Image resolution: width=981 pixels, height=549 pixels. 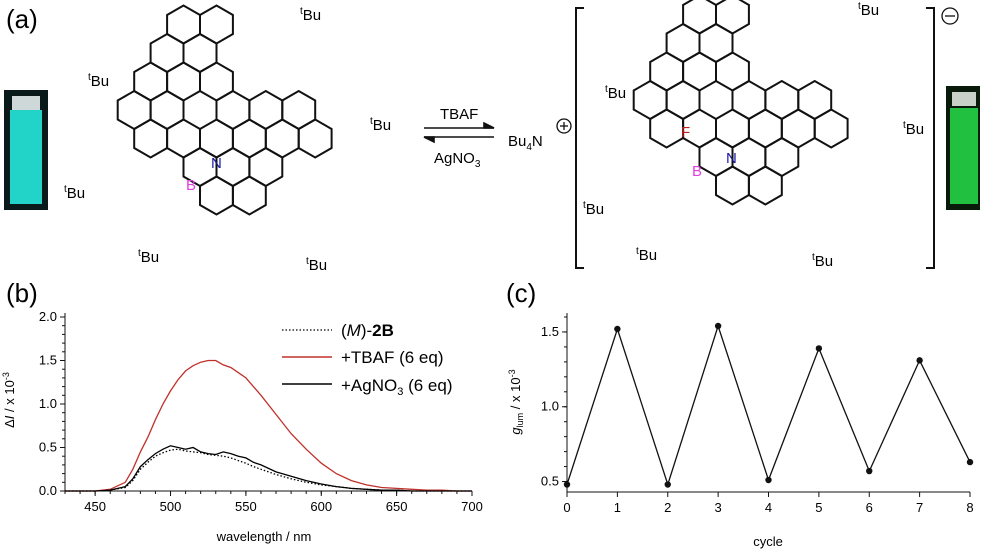 What do you see at coordinates (964, 156) in the screenshot?
I see `vial-right-solution` at bounding box center [964, 156].